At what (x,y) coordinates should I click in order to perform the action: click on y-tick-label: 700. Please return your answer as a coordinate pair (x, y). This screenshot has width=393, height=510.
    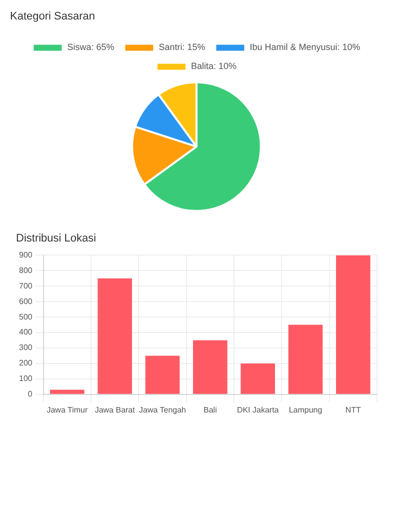
    Looking at the image, I should click on (25, 285).